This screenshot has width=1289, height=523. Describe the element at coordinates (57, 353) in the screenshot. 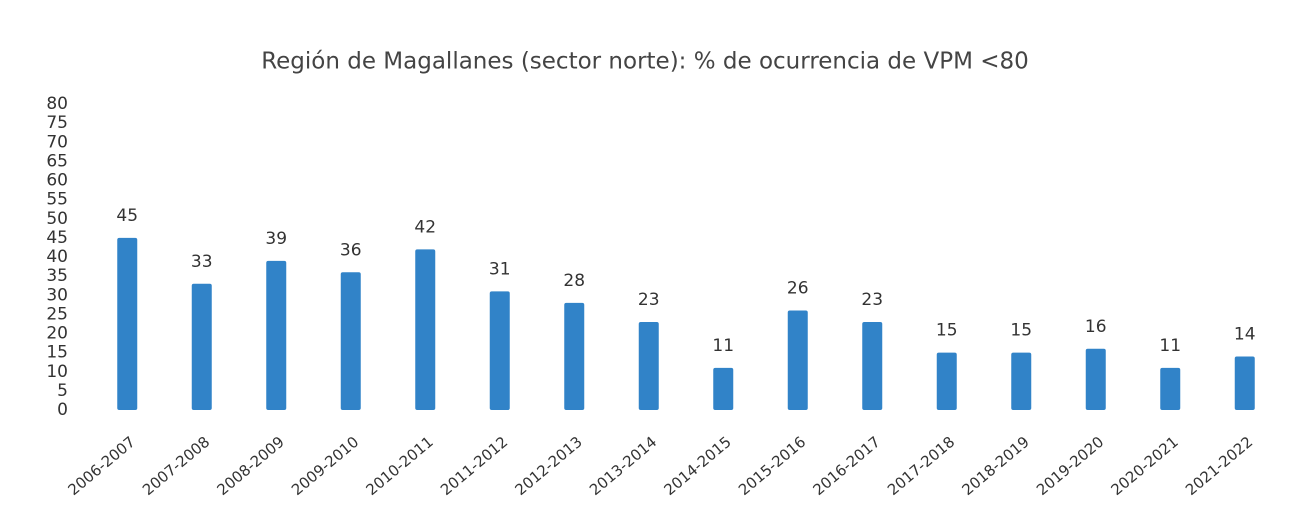

I see `y-tick-label: 15` at that location.